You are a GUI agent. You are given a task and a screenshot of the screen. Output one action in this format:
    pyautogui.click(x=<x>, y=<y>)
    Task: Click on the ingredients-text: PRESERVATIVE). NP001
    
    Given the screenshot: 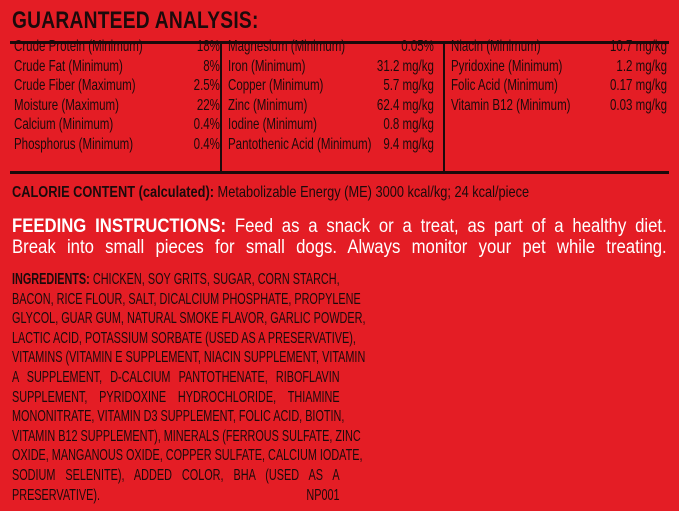 What is the action you would take?
    pyautogui.click(x=176, y=495)
    